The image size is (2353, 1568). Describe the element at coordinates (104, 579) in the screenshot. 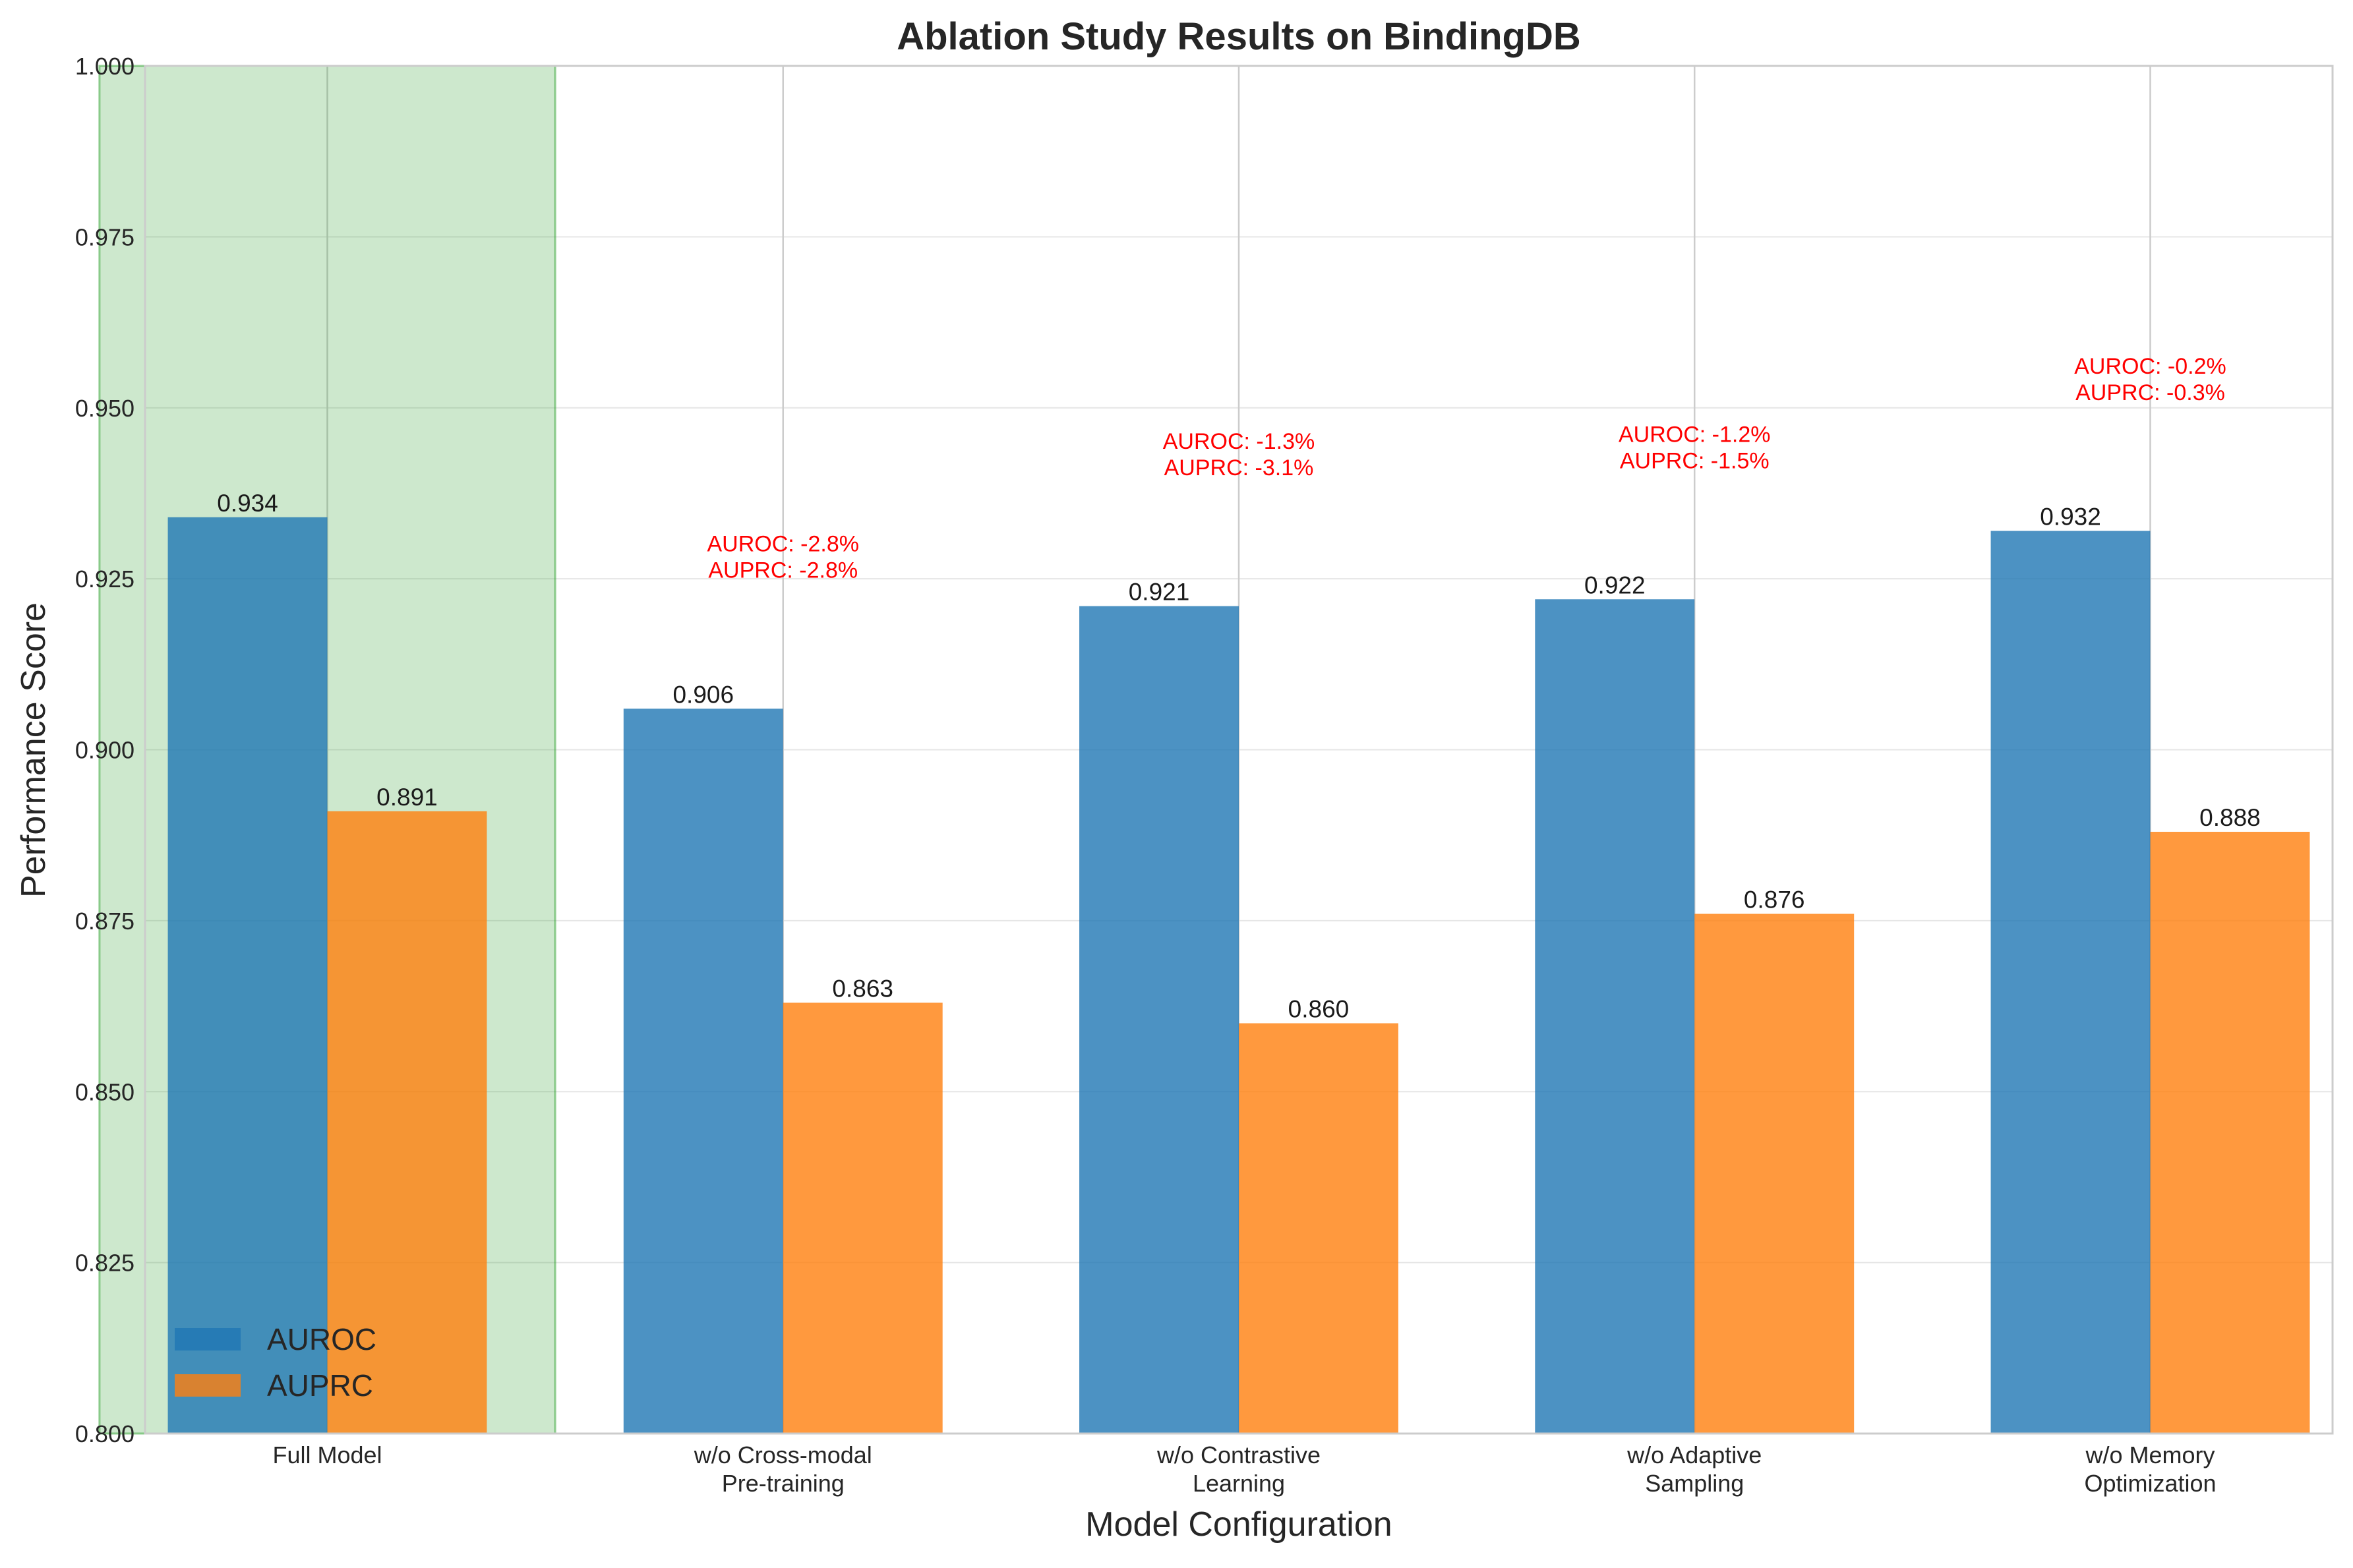

I see `y-tick-label: 0.925` at that location.